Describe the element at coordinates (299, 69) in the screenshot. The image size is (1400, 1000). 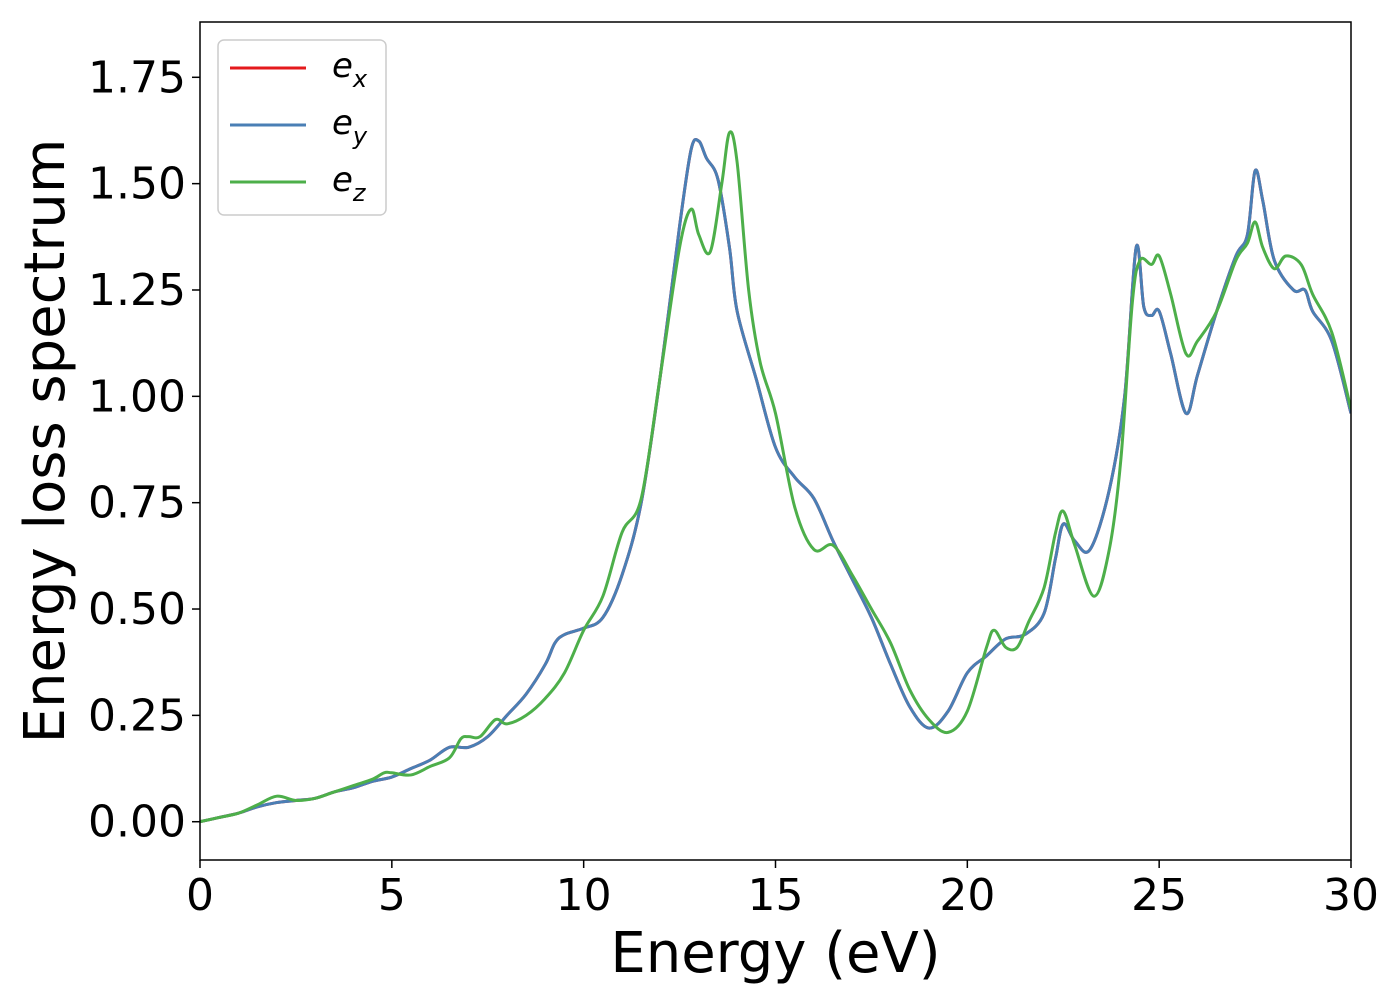
I see `legend-item-x: ex` at that location.